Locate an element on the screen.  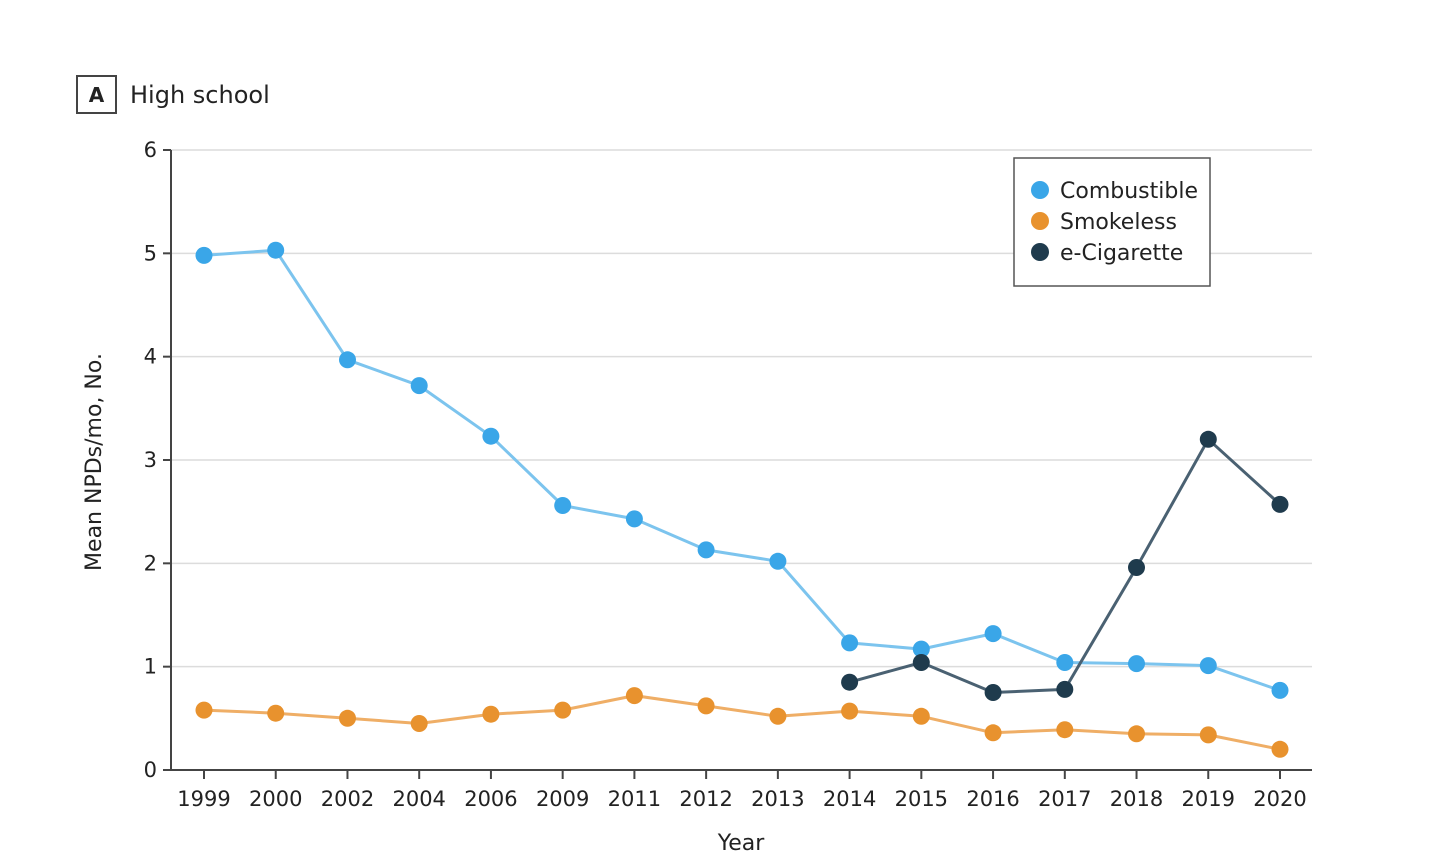
panel-label: A is located at coordinates (97, 95).